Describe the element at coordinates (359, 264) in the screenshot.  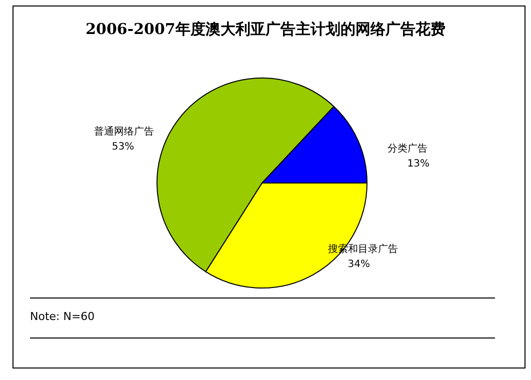
I see `data-label: 34%` at that location.